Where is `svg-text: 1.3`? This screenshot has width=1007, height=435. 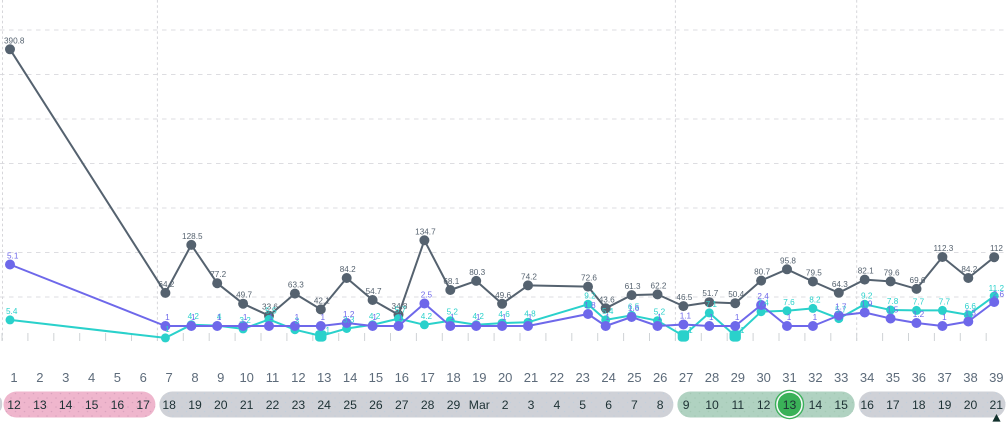 svg-text: 1.3 is located at coordinates (971, 313).